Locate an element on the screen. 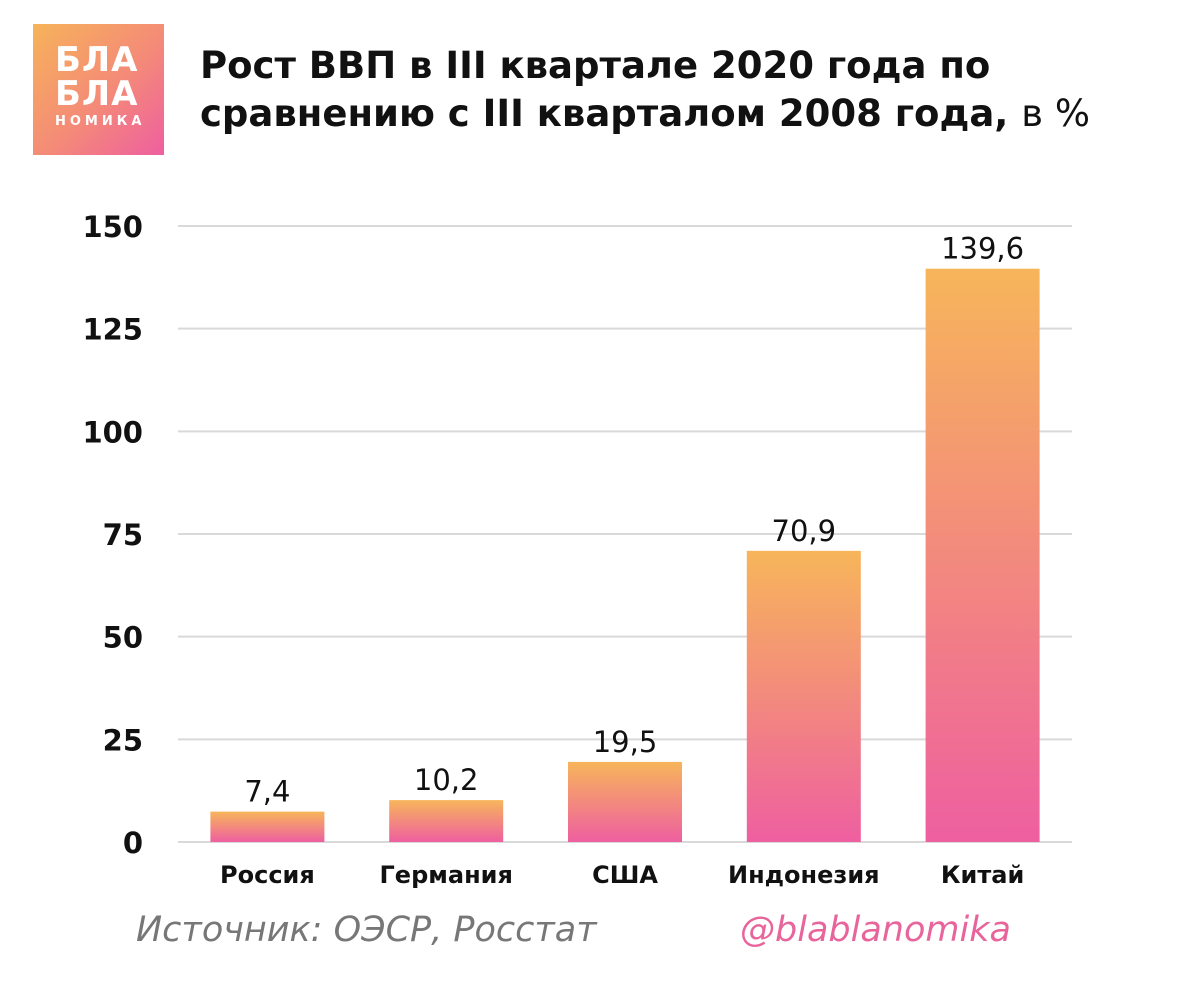 The width and height of the screenshot is (1194, 1008). y-tick-label: 100 is located at coordinates (112, 432).